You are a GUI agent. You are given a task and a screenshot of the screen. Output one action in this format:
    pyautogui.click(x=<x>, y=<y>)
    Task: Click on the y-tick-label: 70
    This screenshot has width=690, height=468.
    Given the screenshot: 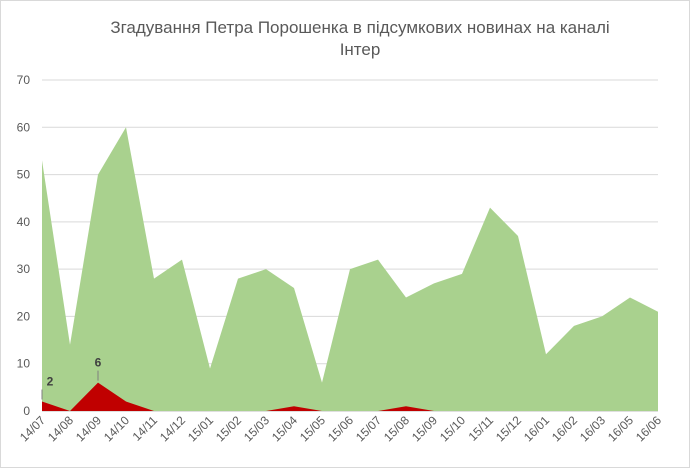 What is the action you would take?
    pyautogui.click(x=24, y=80)
    